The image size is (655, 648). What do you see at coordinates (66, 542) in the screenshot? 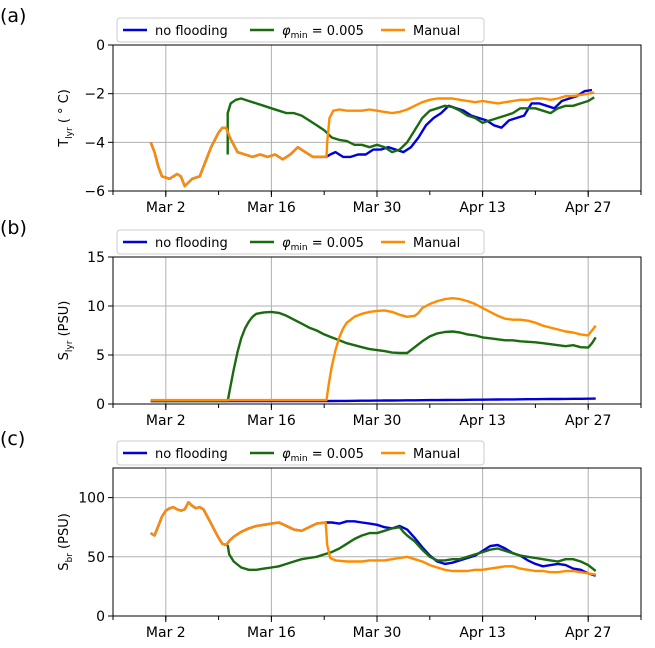
I see `y-axis-label: Sbr (PSU)` at bounding box center [66, 542].